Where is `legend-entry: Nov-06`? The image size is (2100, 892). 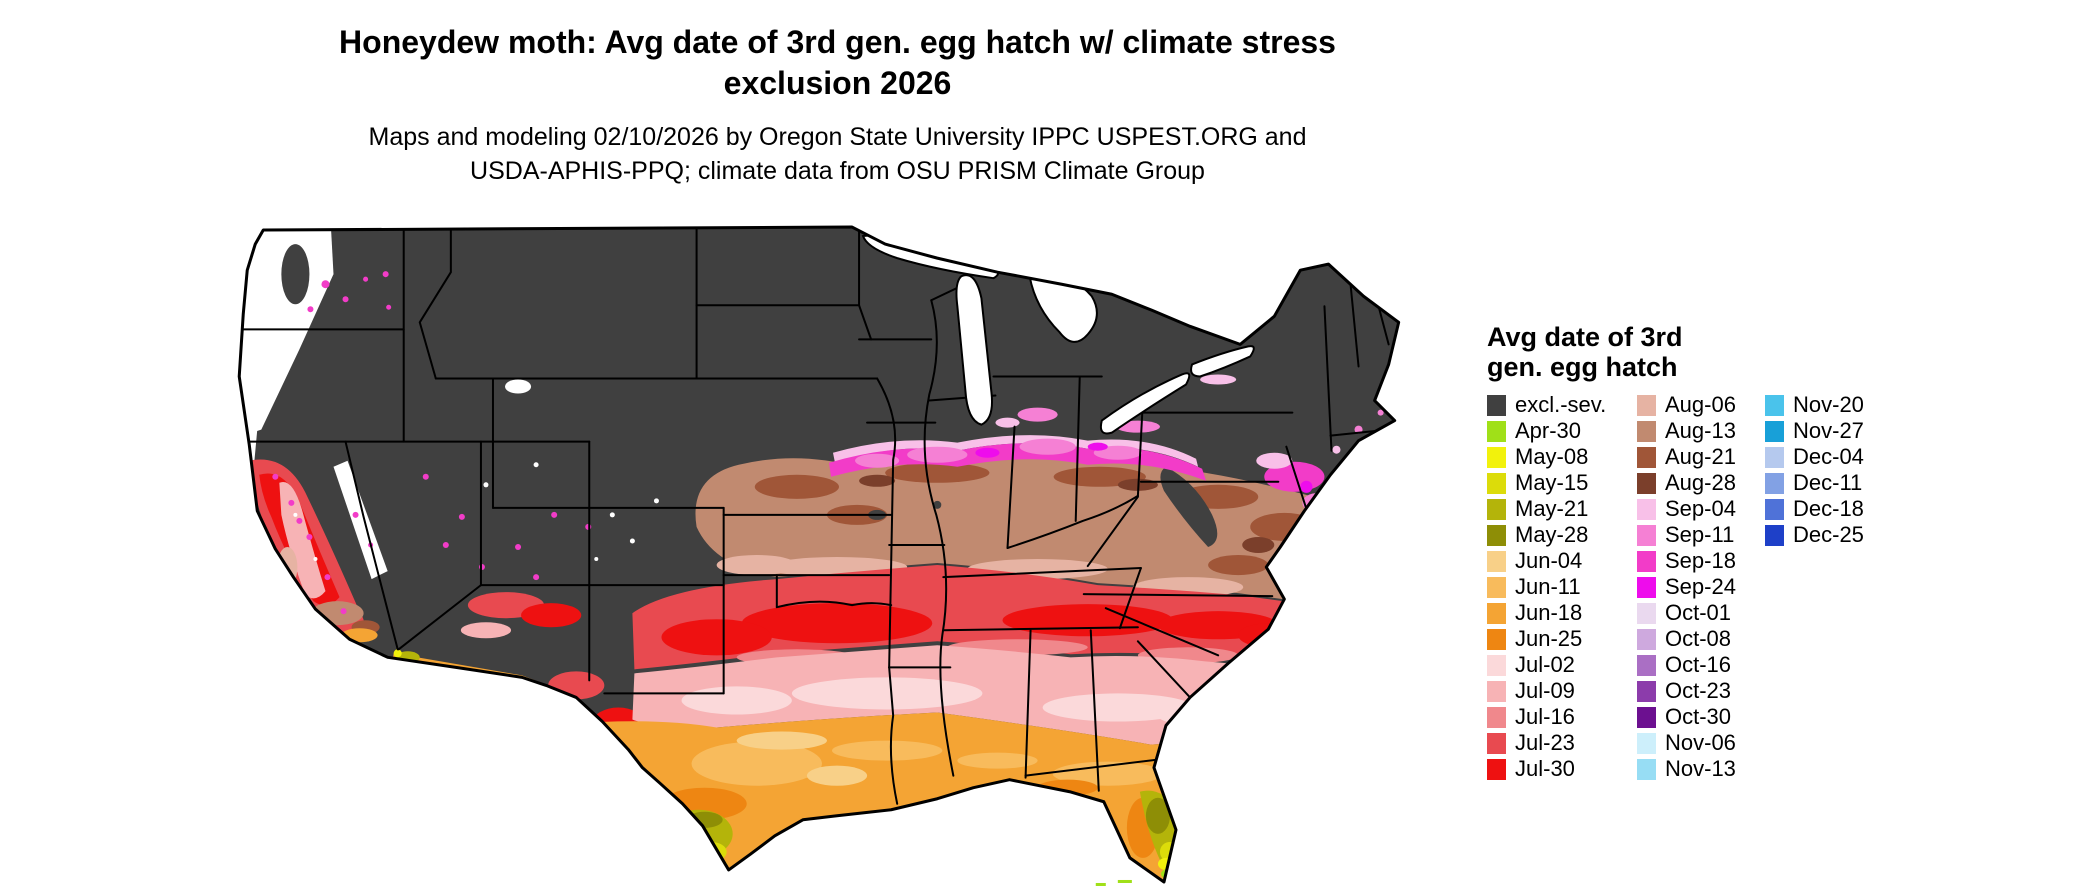 legend-entry: Nov-06 is located at coordinates (1701, 743).